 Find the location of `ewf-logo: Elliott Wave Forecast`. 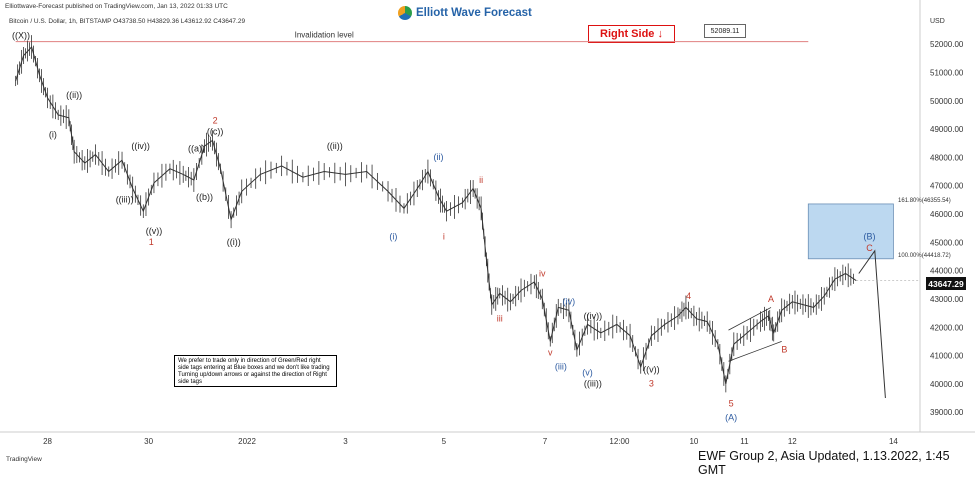

ewf-logo: Elliott Wave Forecast is located at coordinates (465, 13).